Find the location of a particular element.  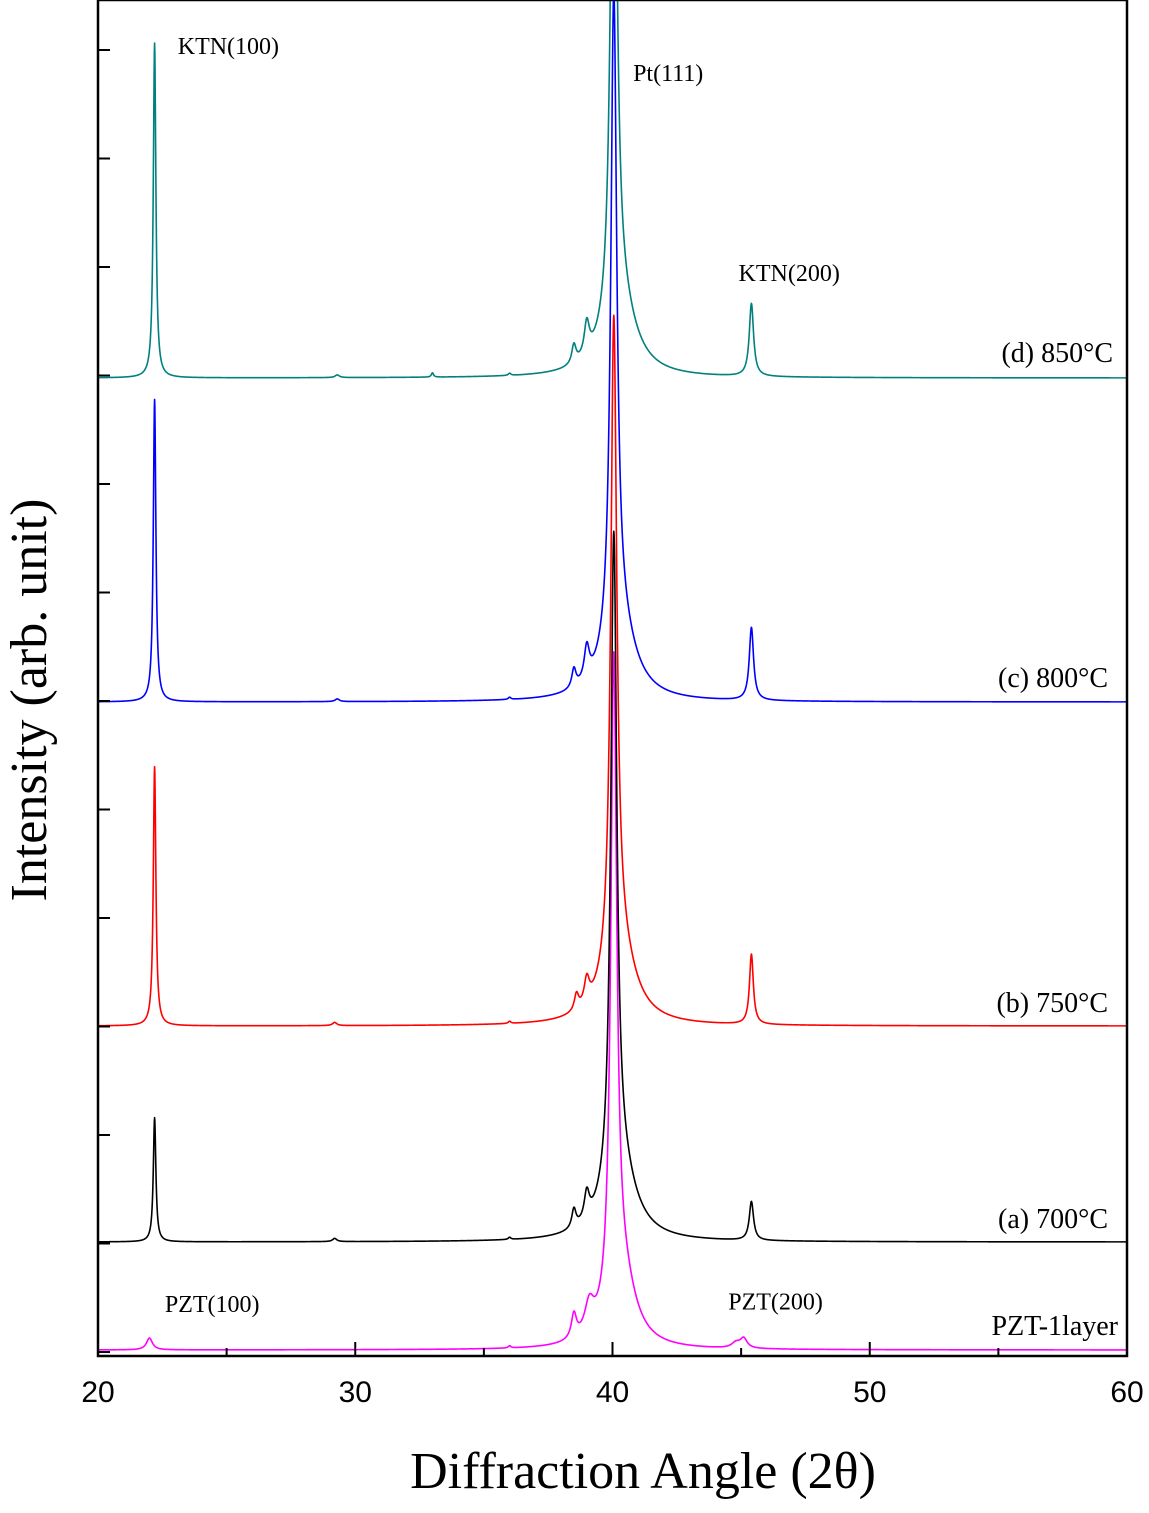

x-tick-label-50: 50 is located at coordinates (869, 1392).